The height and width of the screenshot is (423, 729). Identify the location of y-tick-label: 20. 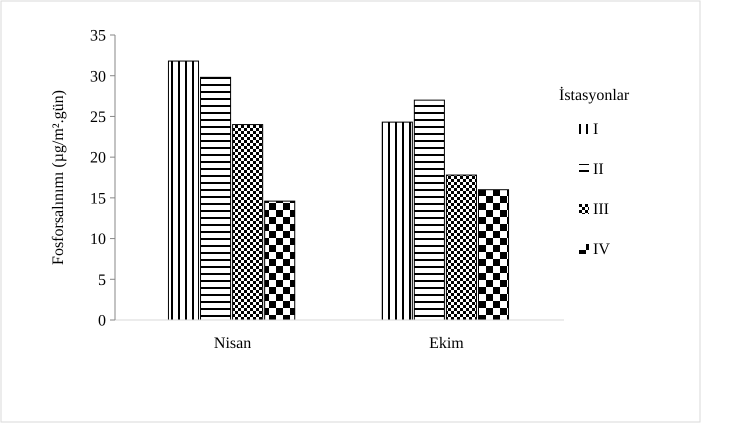
(98, 158).